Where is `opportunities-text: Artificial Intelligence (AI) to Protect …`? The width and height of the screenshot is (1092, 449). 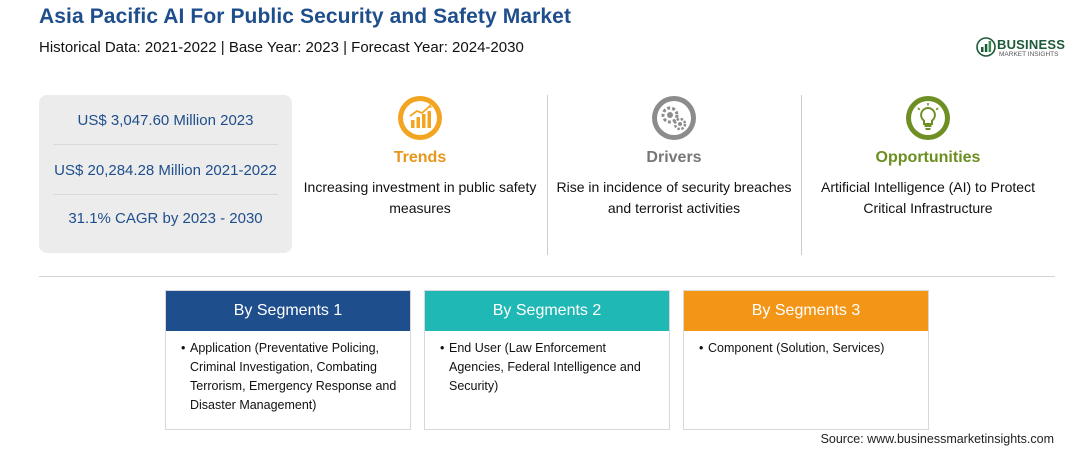
opportunities-text: Artificial Intelligence (AI) to Protect … is located at coordinates (928, 197).